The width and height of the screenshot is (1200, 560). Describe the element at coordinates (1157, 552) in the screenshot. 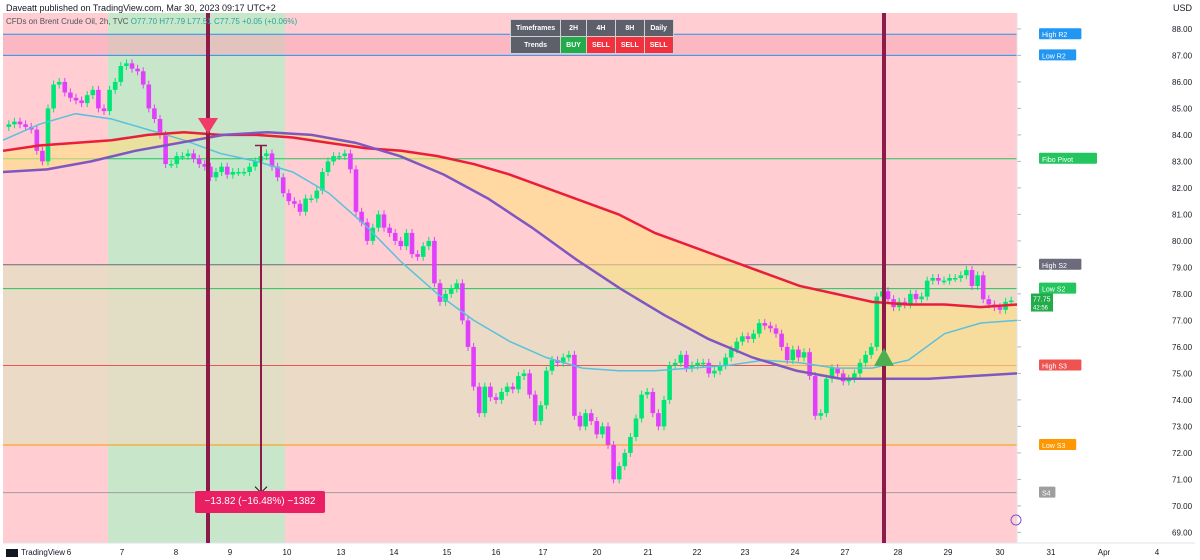

I see `x-tick-label: 4` at that location.